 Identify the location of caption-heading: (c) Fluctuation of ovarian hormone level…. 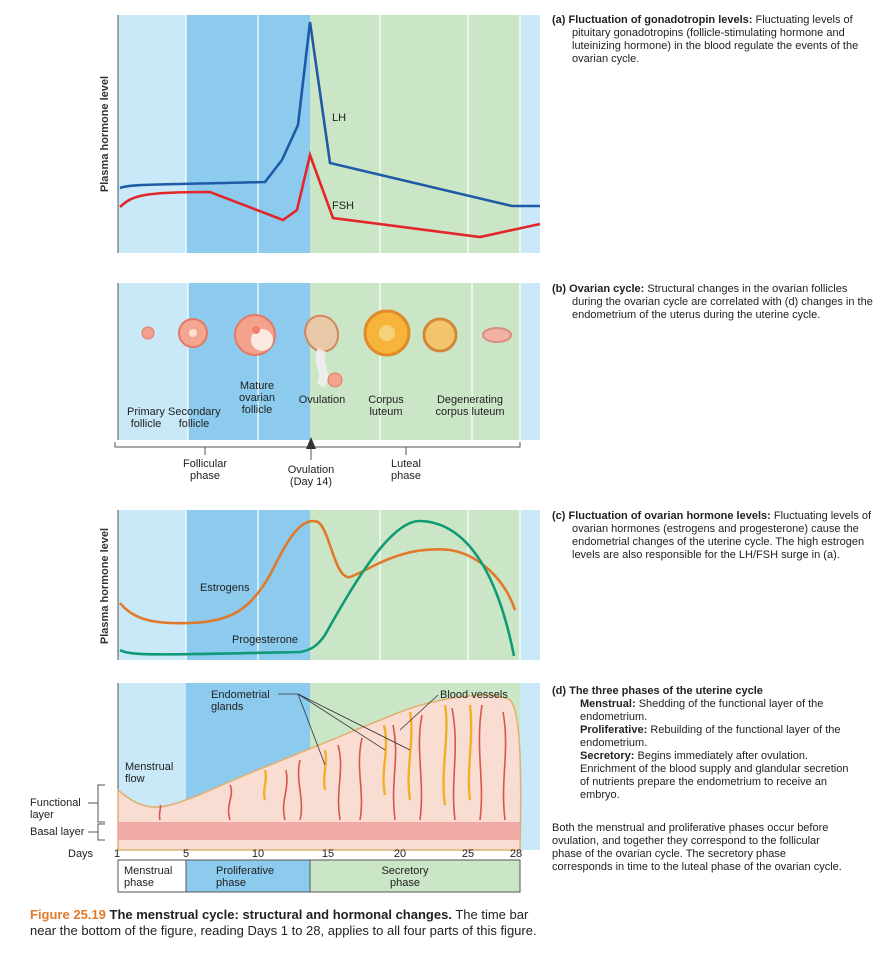
(661, 516).